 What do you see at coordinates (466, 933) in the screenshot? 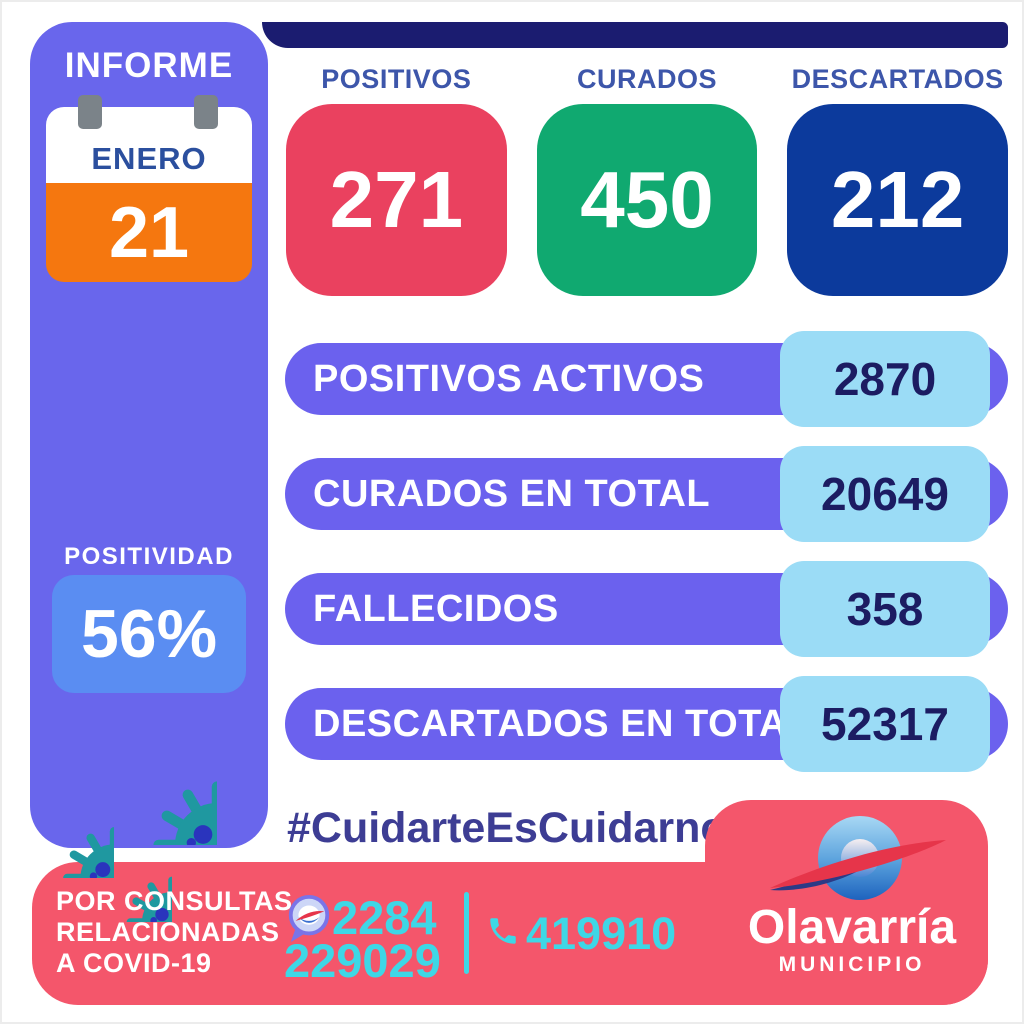
I see `footer-divider` at bounding box center [466, 933].